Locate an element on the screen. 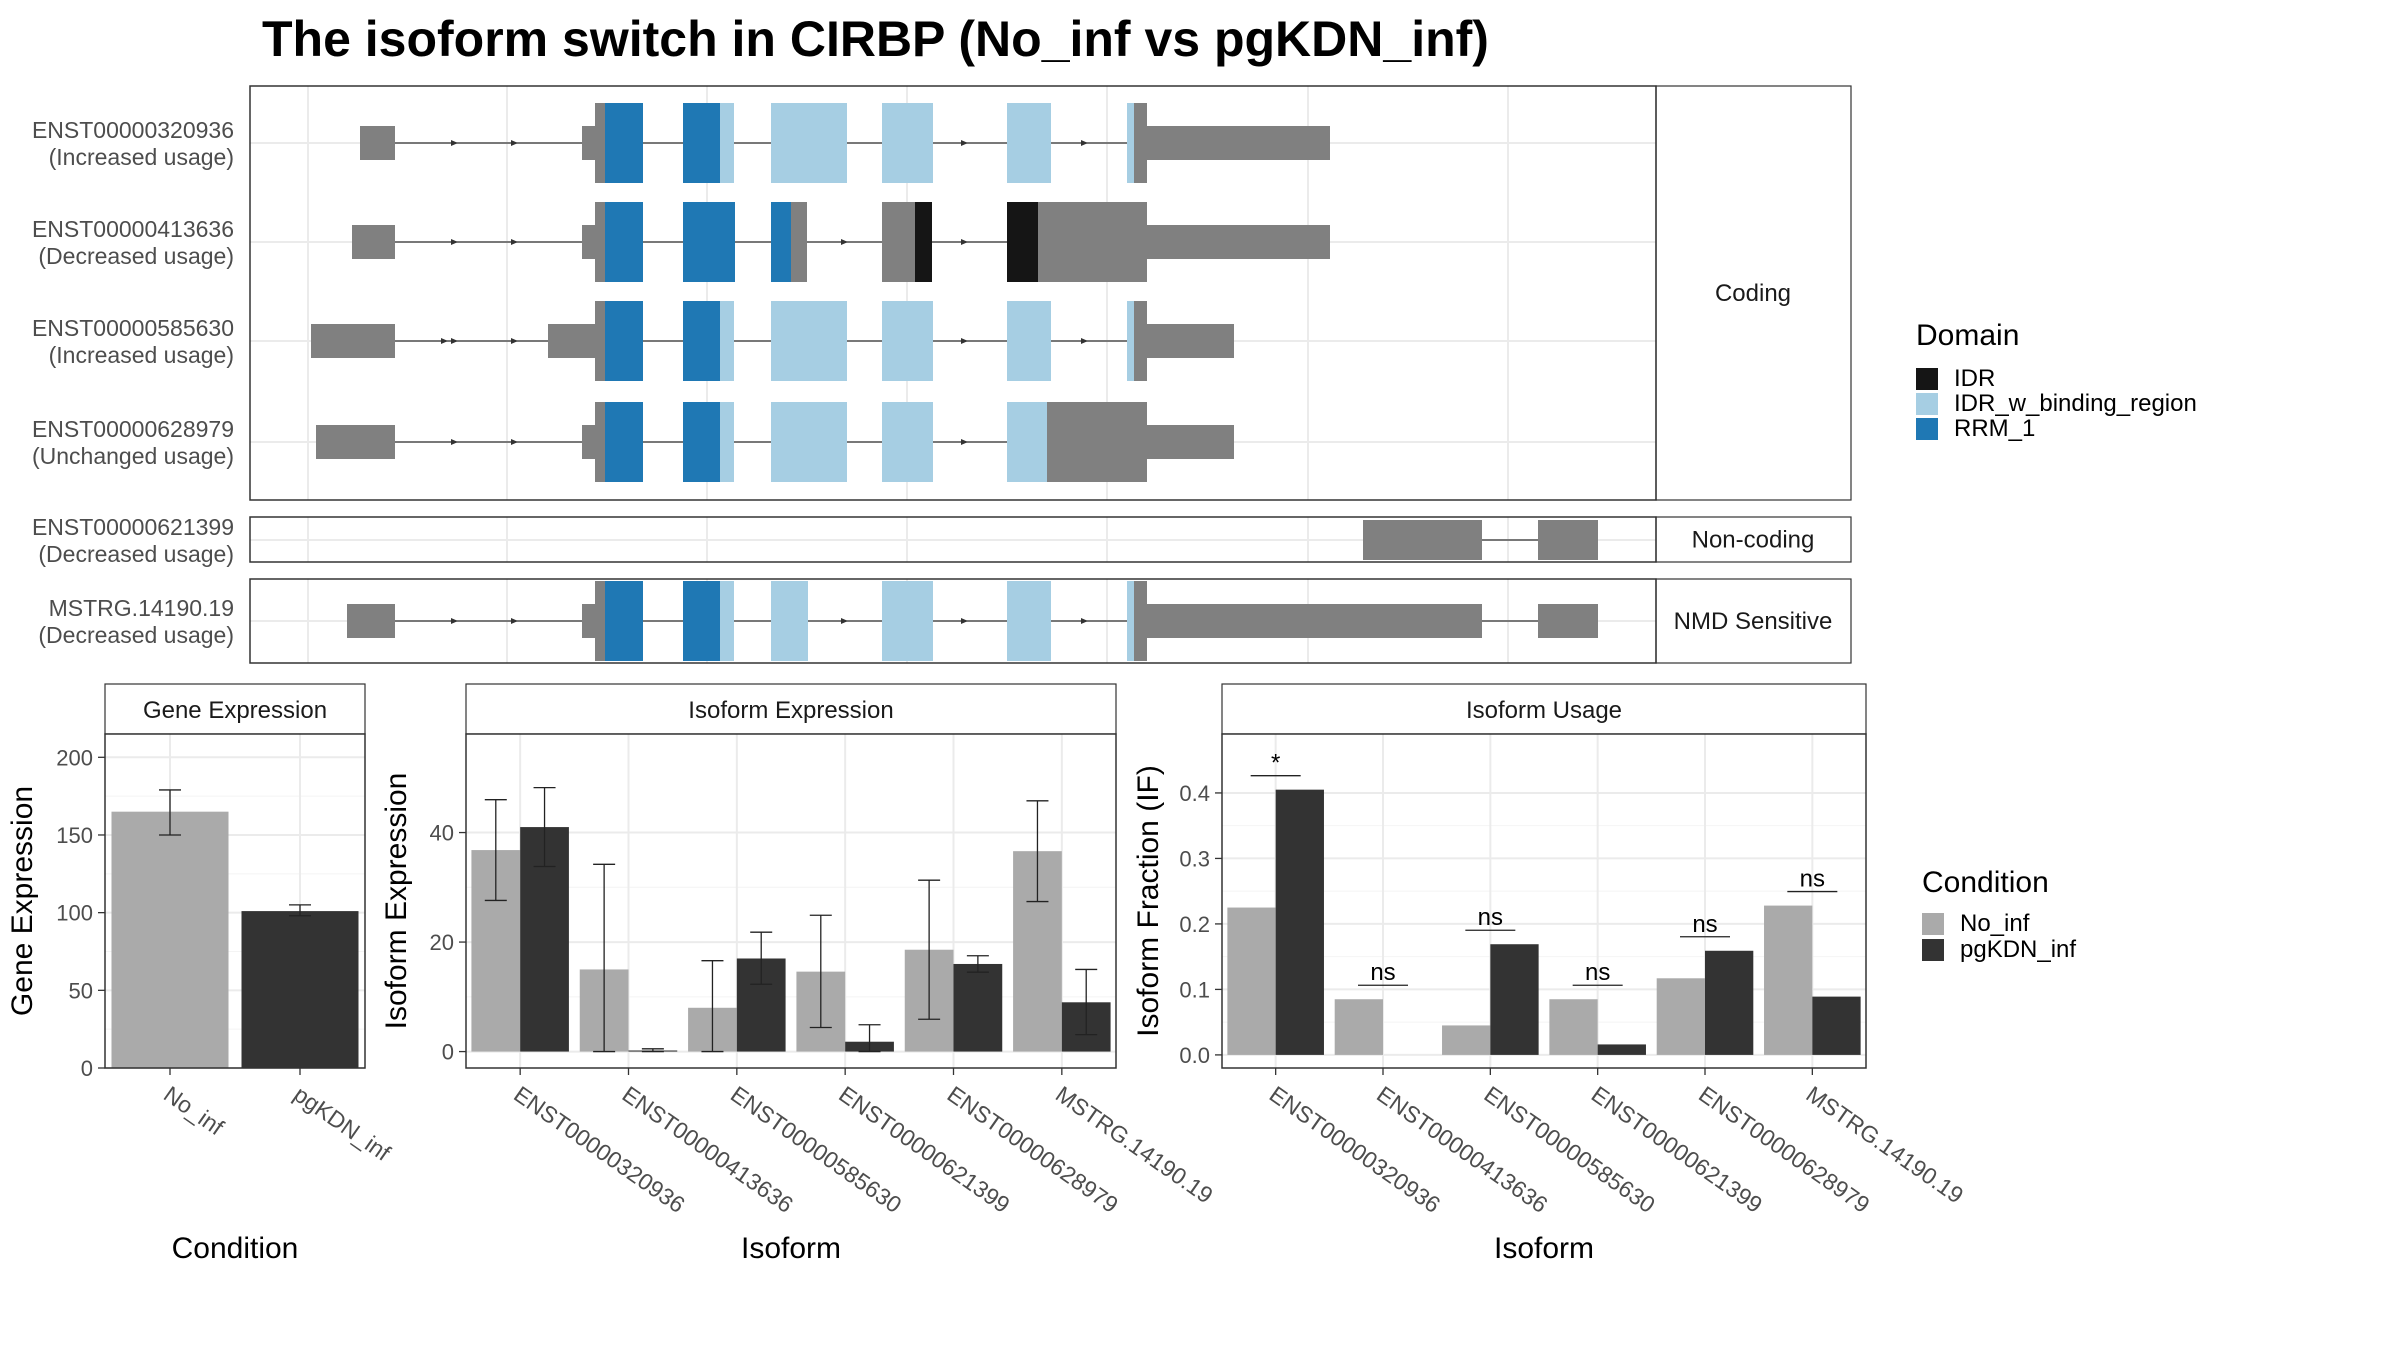 Image resolution: width=2400 pixels, height=1350 pixels. facet-strip is located at coordinates (1753, 539).